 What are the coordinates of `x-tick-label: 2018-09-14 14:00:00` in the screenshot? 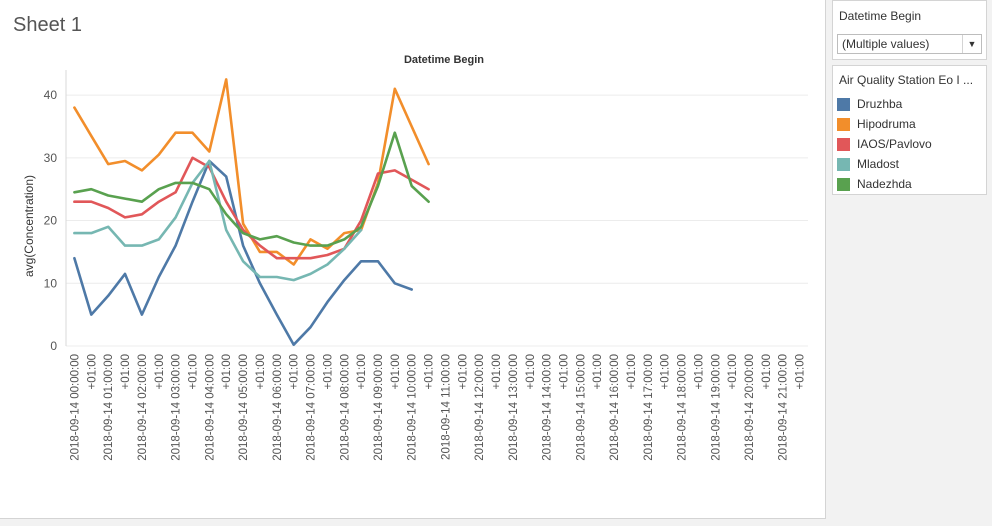 It's located at (548, 407).